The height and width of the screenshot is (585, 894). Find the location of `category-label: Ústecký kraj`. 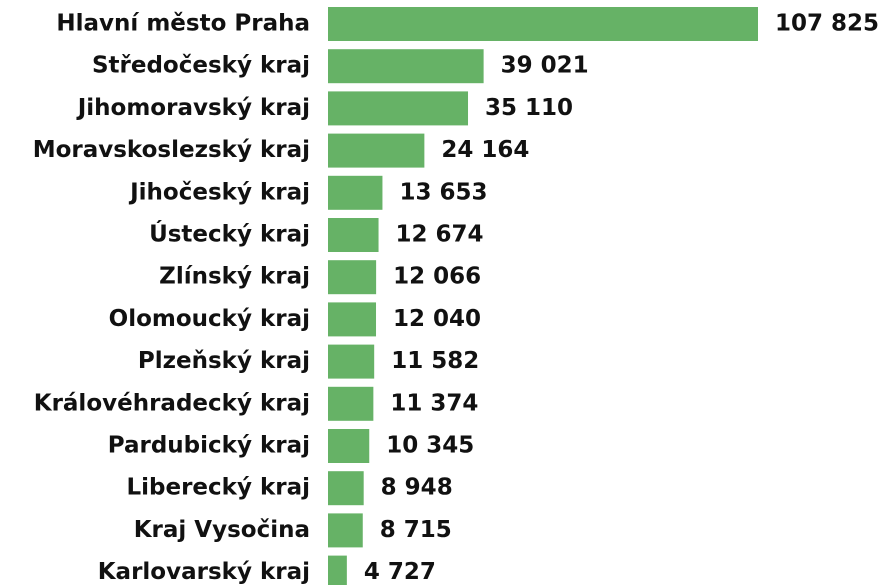

category-label: Ústecký kraj is located at coordinates (229, 234).